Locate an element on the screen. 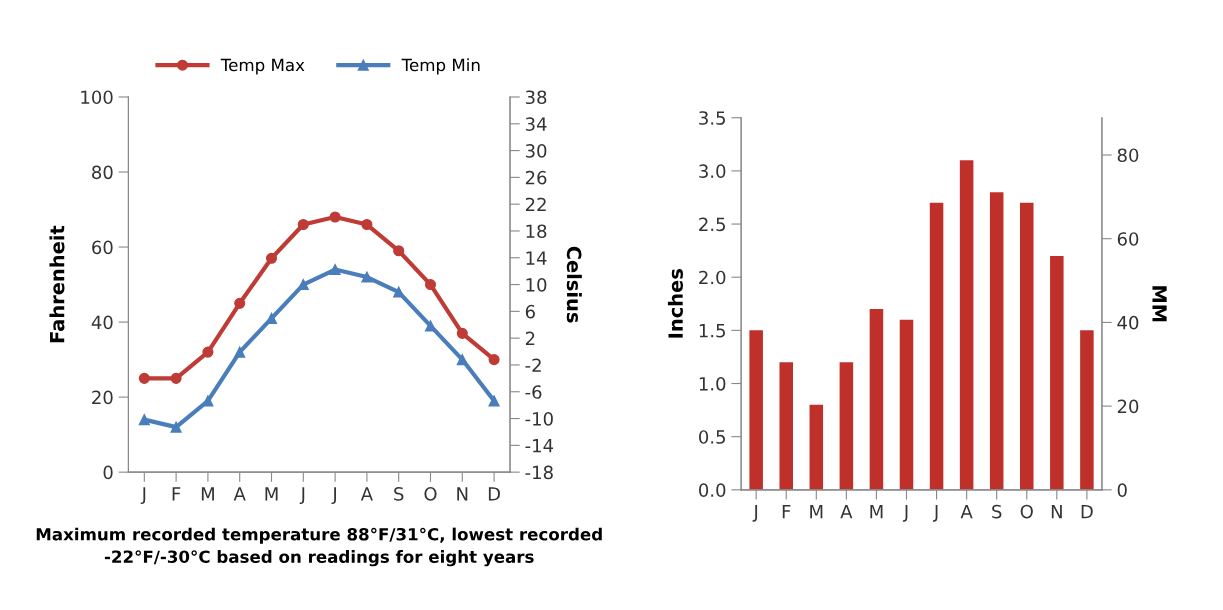 Image resolution: width=1223 pixels, height=610 pixels. y-tick-label: 40 is located at coordinates (102, 322).